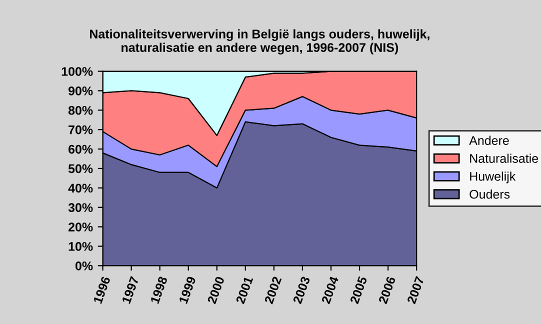  Describe the element at coordinates (80, 246) in the screenshot. I see `y-tick-label: 10%` at that location.